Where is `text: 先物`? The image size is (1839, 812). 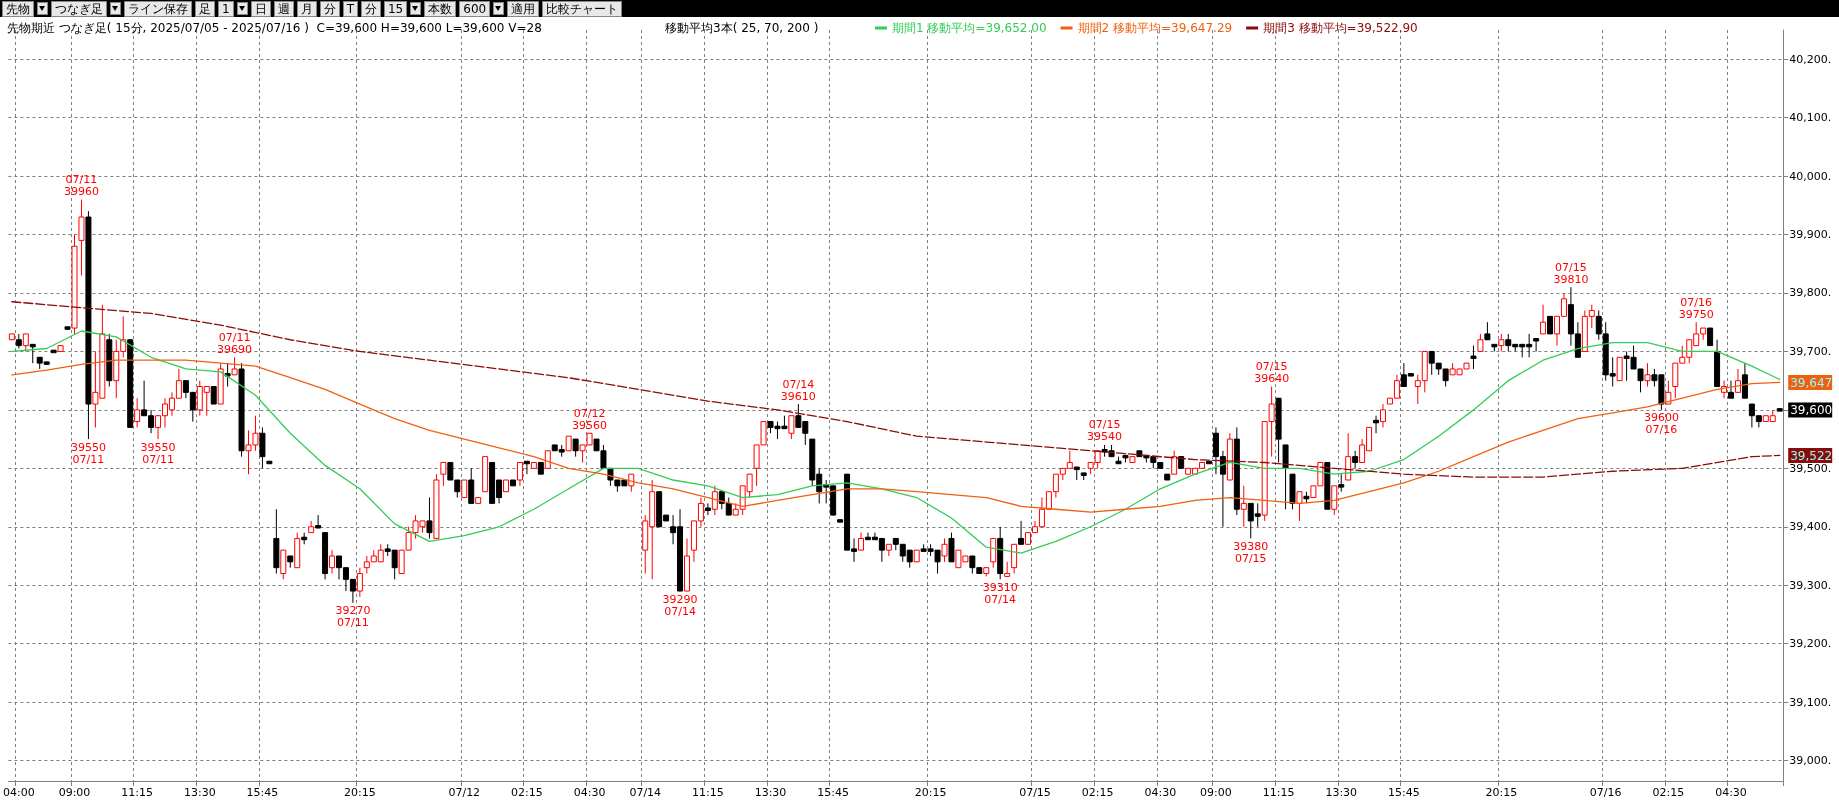 text: 先物 is located at coordinates (18, 8).